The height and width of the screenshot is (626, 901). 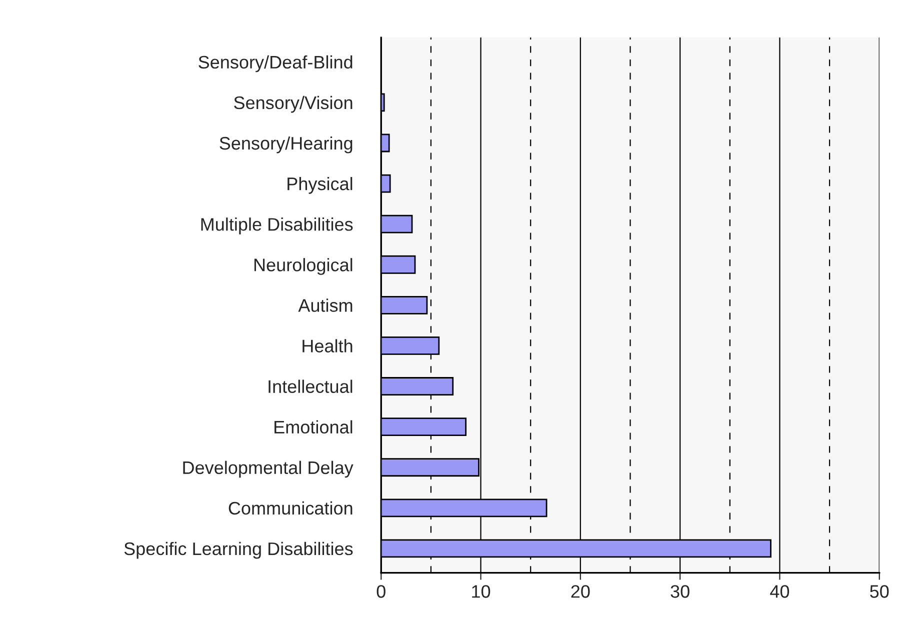 I want to click on y-tick-label: Sensory/Deaf-Blind, so click(x=275, y=63).